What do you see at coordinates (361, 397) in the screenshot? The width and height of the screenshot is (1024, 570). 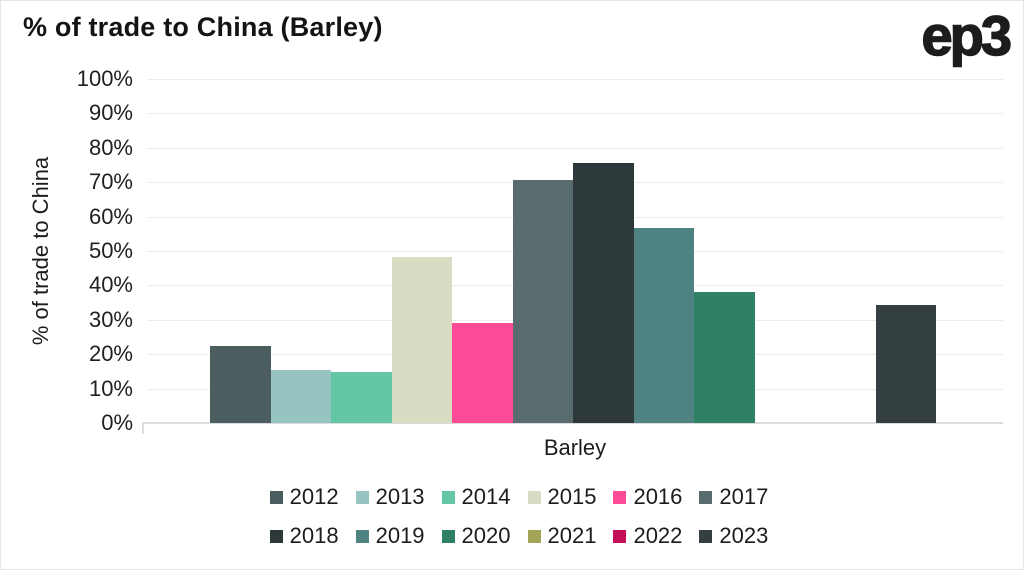 I see `bar-2014` at bounding box center [361, 397].